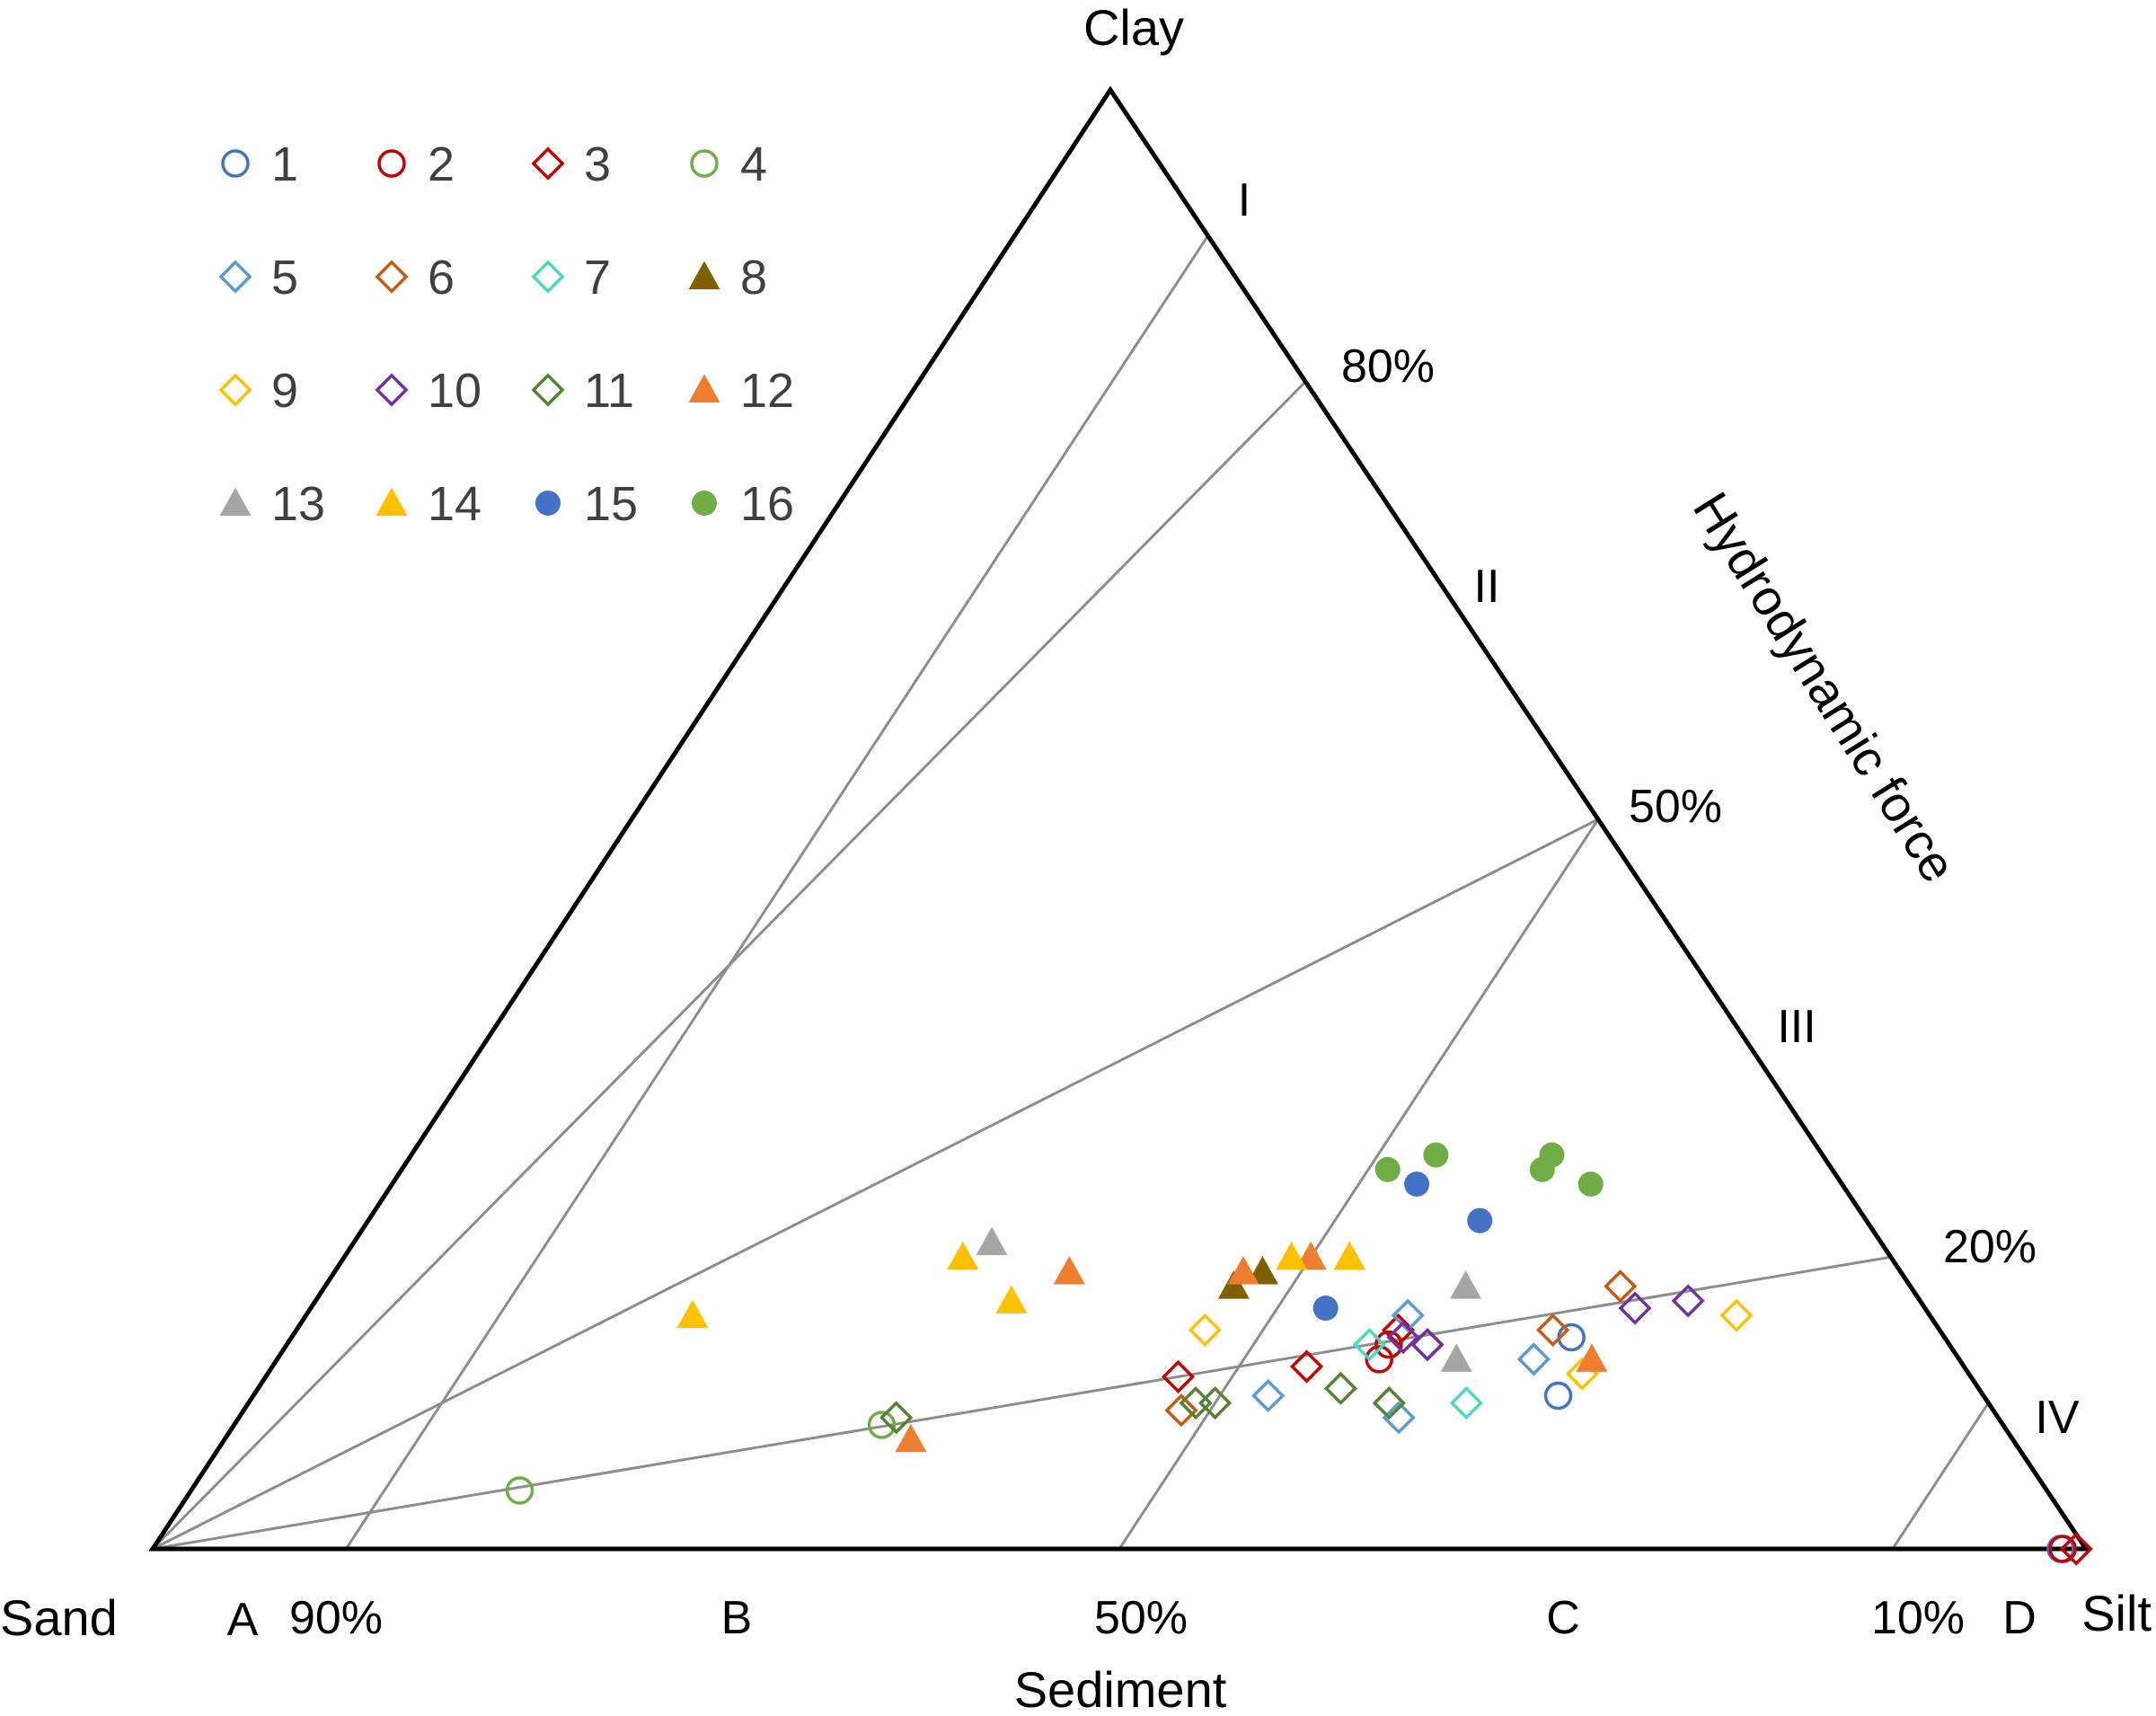 The height and width of the screenshot is (1716, 2156). What do you see at coordinates (442, 278) in the screenshot?
I see `legend-label-6: 6` at bounding box center [442, 278].